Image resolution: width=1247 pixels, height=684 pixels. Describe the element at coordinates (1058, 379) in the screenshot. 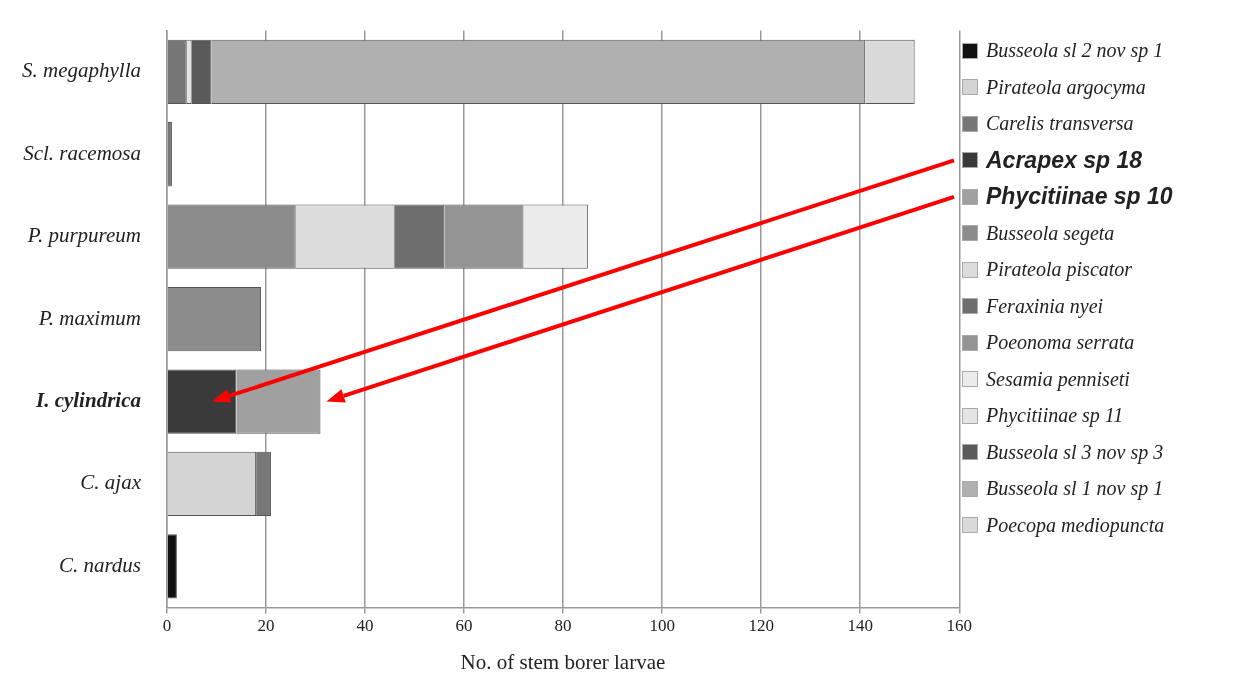

I see `legend-label: Sesamia penniseti` at that location.